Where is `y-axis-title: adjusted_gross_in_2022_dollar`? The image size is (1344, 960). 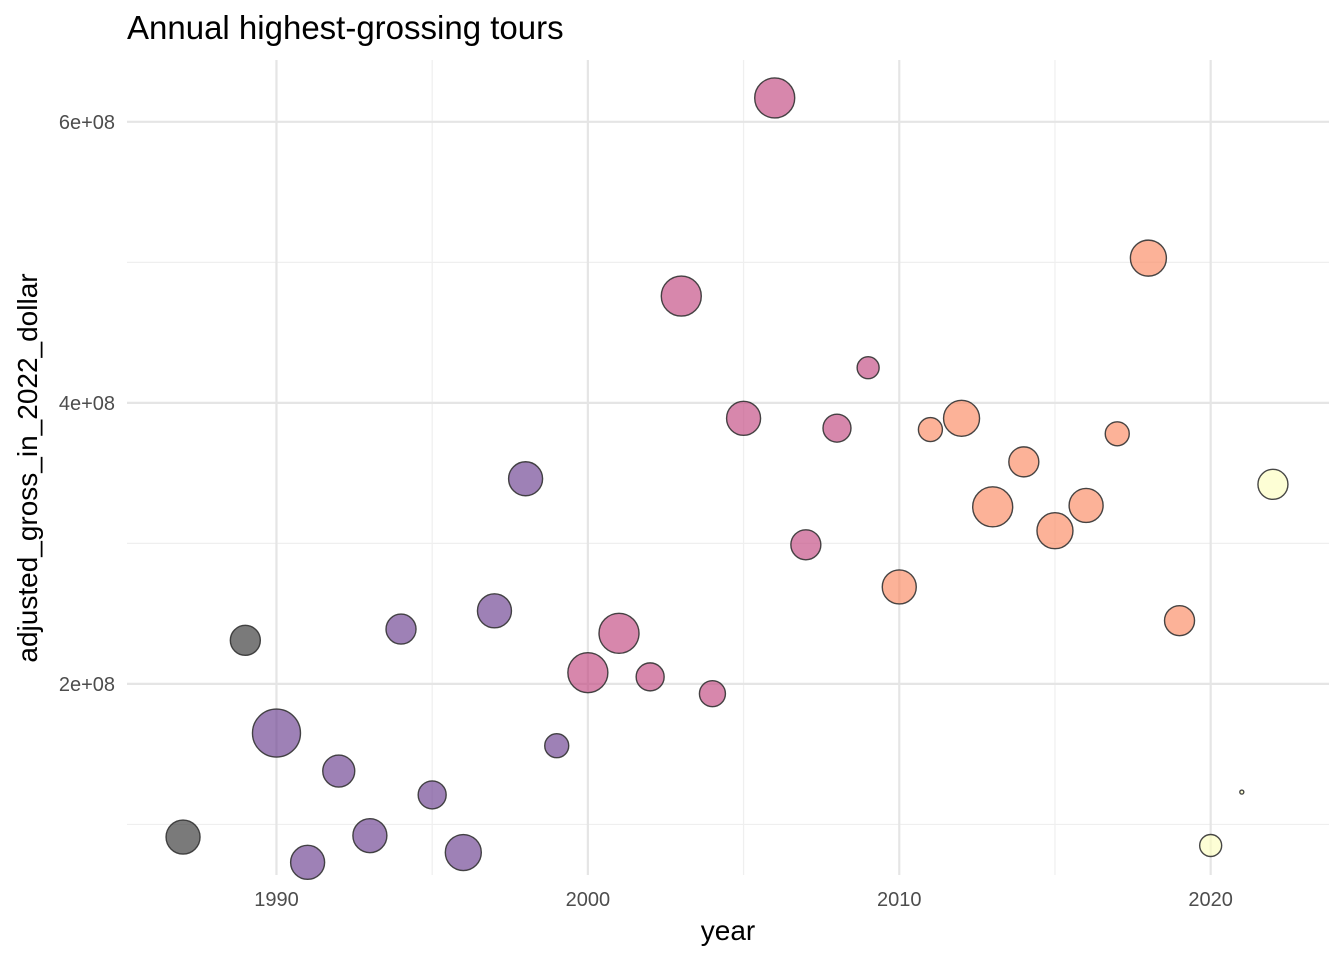 y-axis-title: adjusted_gross_in_2022_dollar is located at coordinates (27, 467).